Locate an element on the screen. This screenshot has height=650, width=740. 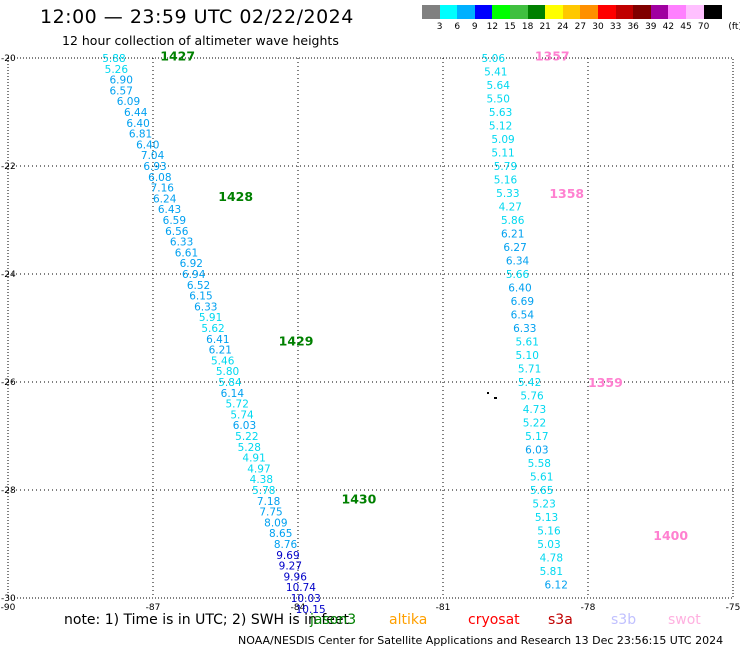
swh-value-label: 5.46 is located at coordinates (223, 361).